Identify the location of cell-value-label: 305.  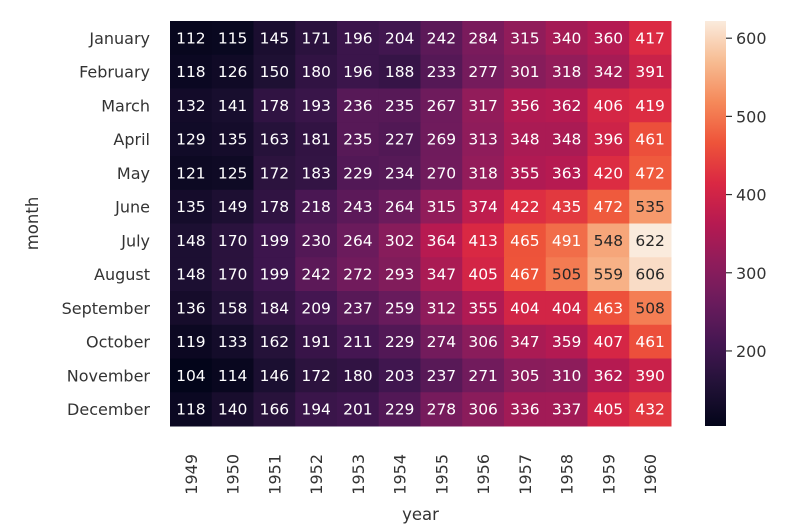
(525, 376).